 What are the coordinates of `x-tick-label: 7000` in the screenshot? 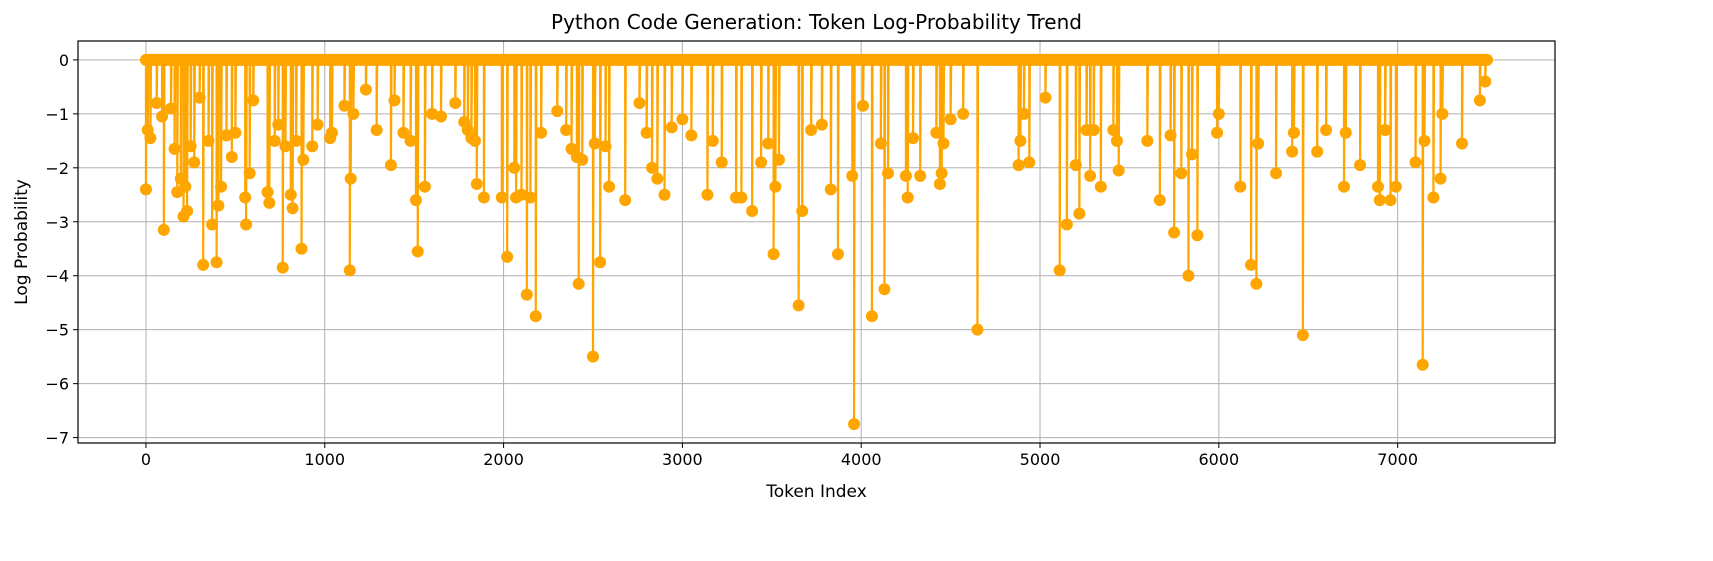 It's located at (1397, 459).